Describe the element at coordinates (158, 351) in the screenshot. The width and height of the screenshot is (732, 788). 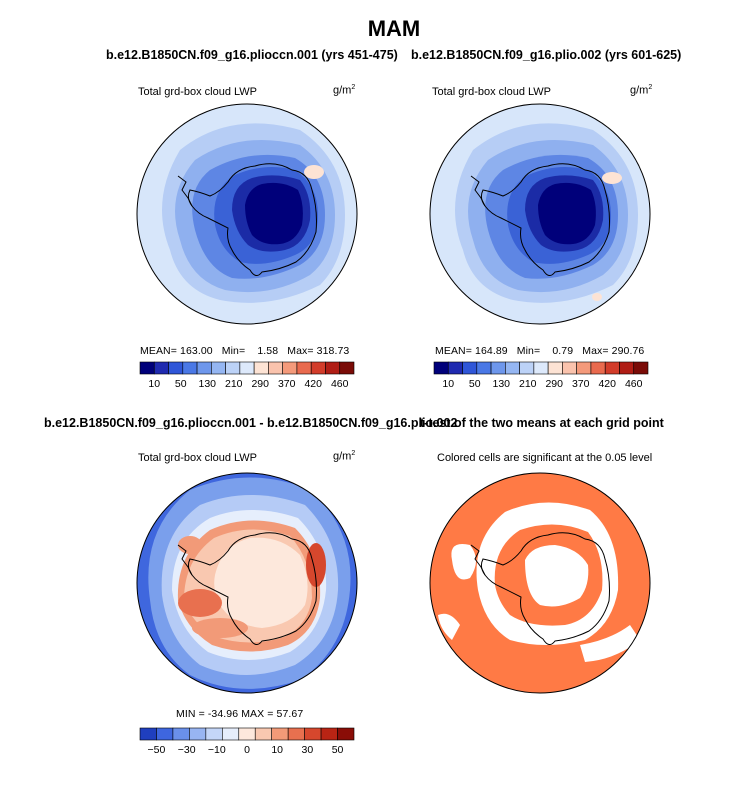
I see `panel1-mean-label: MEAN=` at that location.